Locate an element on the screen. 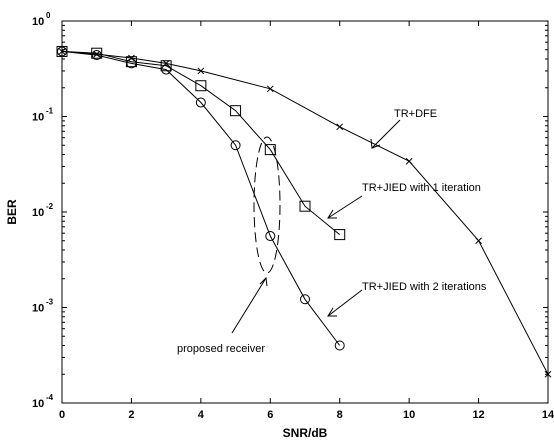 The image size is (554, 444). x-tick-label: 0 is located at coordinates (62, 415).